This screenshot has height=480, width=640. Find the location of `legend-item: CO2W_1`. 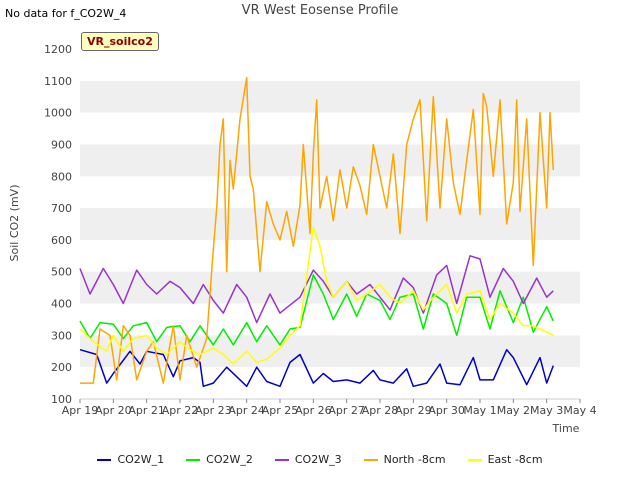

legend-item: CO2W_1 is located at coordinates (130, 459).